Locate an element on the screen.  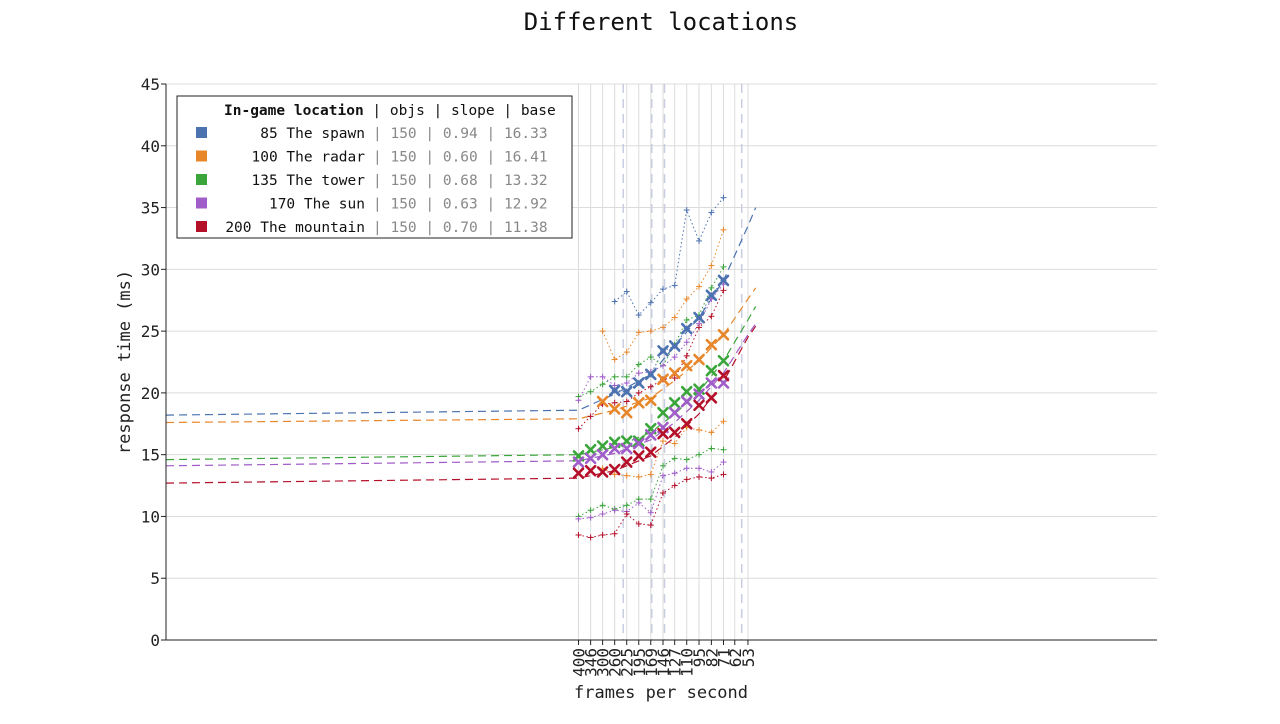
vertical-markers is located at coordinates (682, 362).